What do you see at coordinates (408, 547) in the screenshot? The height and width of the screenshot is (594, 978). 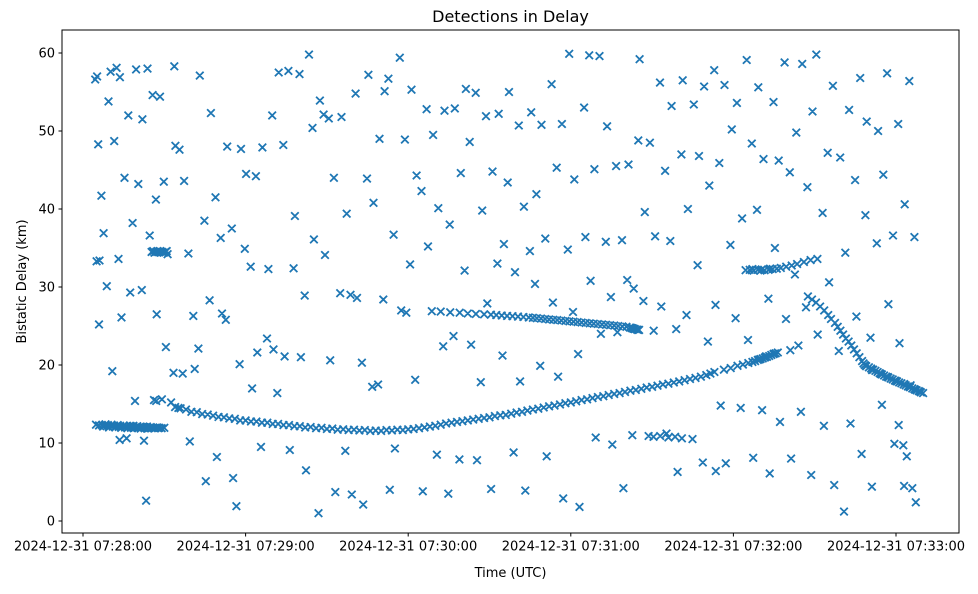 I see `x-tick-label: 2024-12-31 07:30:00` at bounding box center [408, 547].